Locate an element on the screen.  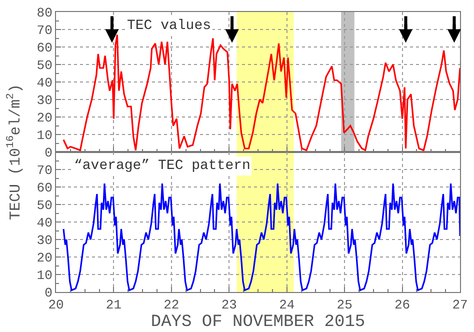
x-axis-title: DAYS OF NOVEMBER 2015 is located at coordinates (258, 322).